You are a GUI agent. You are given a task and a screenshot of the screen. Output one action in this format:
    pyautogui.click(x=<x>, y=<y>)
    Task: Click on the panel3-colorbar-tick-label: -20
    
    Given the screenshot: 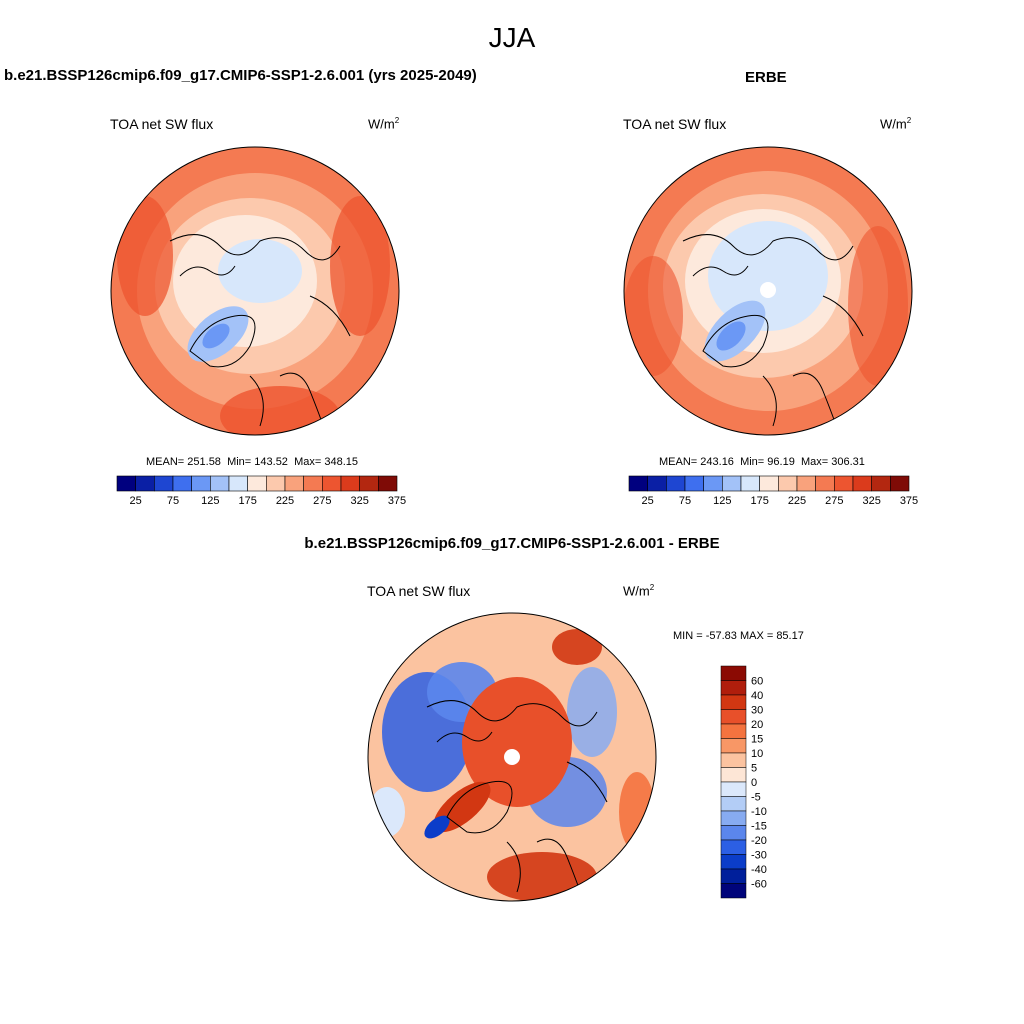 What is the action you would take?
    pyautogui.click(x=759, y=841)
    